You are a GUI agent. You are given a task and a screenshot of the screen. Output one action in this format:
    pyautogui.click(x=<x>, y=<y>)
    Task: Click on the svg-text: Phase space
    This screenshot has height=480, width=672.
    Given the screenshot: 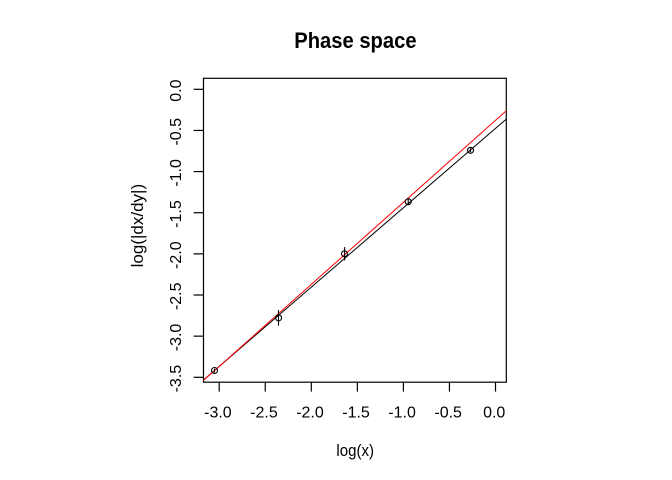 What is the action you would take?
    pyautogui.click(x=355, y=40)
    